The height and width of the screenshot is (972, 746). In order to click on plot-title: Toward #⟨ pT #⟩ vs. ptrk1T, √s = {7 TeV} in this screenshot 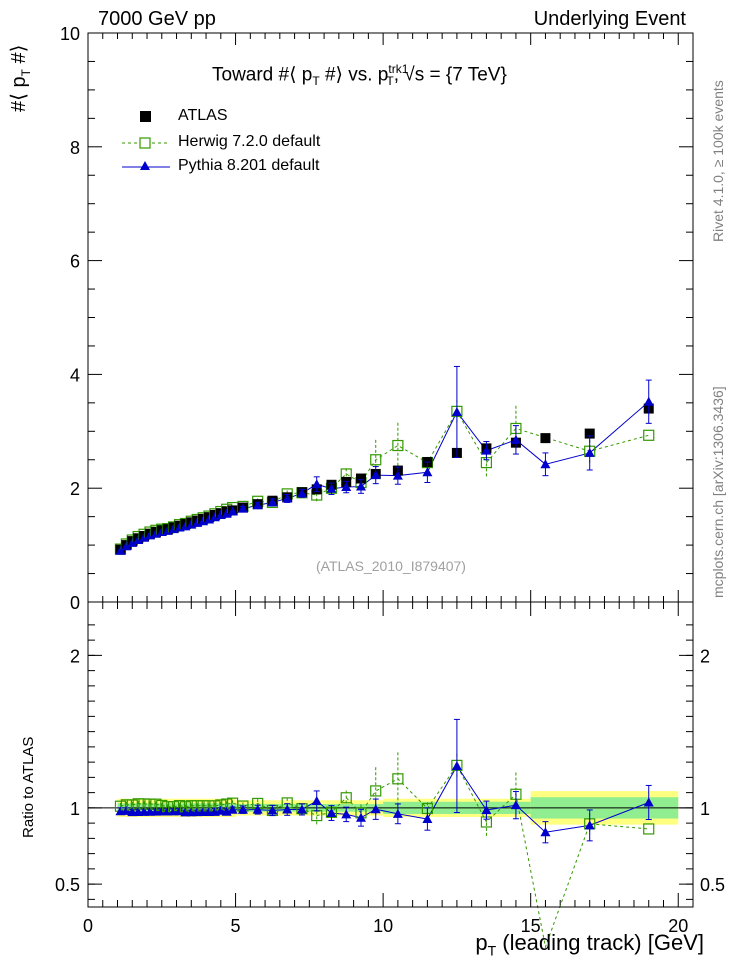, I will do `click(359, 75)`.